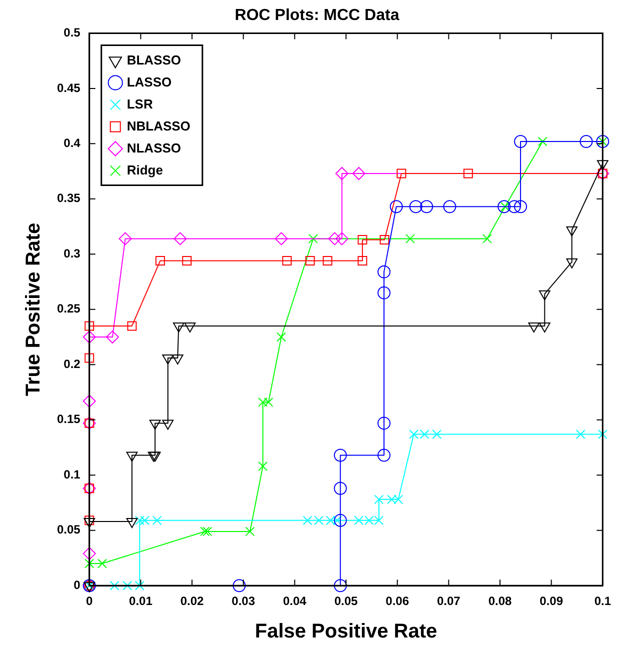 The height and width of the screenshot is (650, 620). I want to click on y-axis-title: True Positive Rate, so click(33, 309).